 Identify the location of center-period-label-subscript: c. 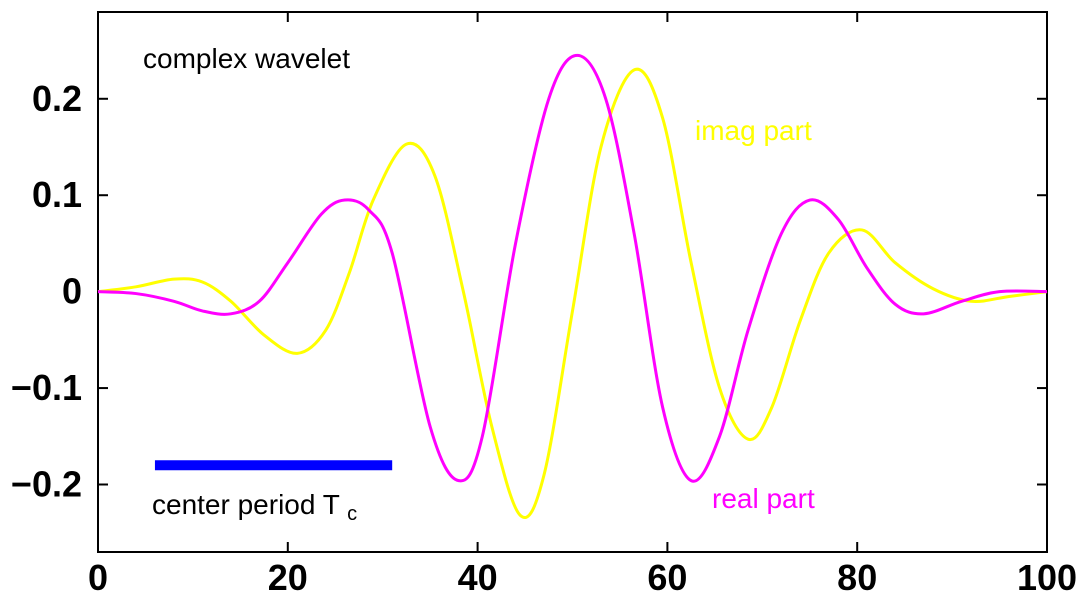
(352, 514).